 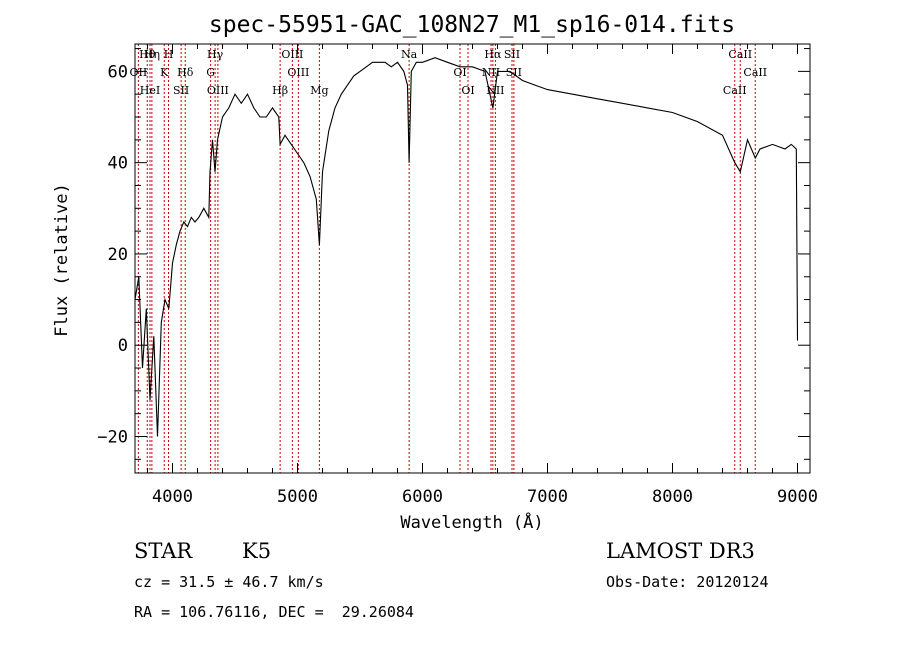 What do you see at coordinates (62, 260) in the screenshot?
I see `y-axis-label: Flux (relative)` at bounding box center [62, 260].